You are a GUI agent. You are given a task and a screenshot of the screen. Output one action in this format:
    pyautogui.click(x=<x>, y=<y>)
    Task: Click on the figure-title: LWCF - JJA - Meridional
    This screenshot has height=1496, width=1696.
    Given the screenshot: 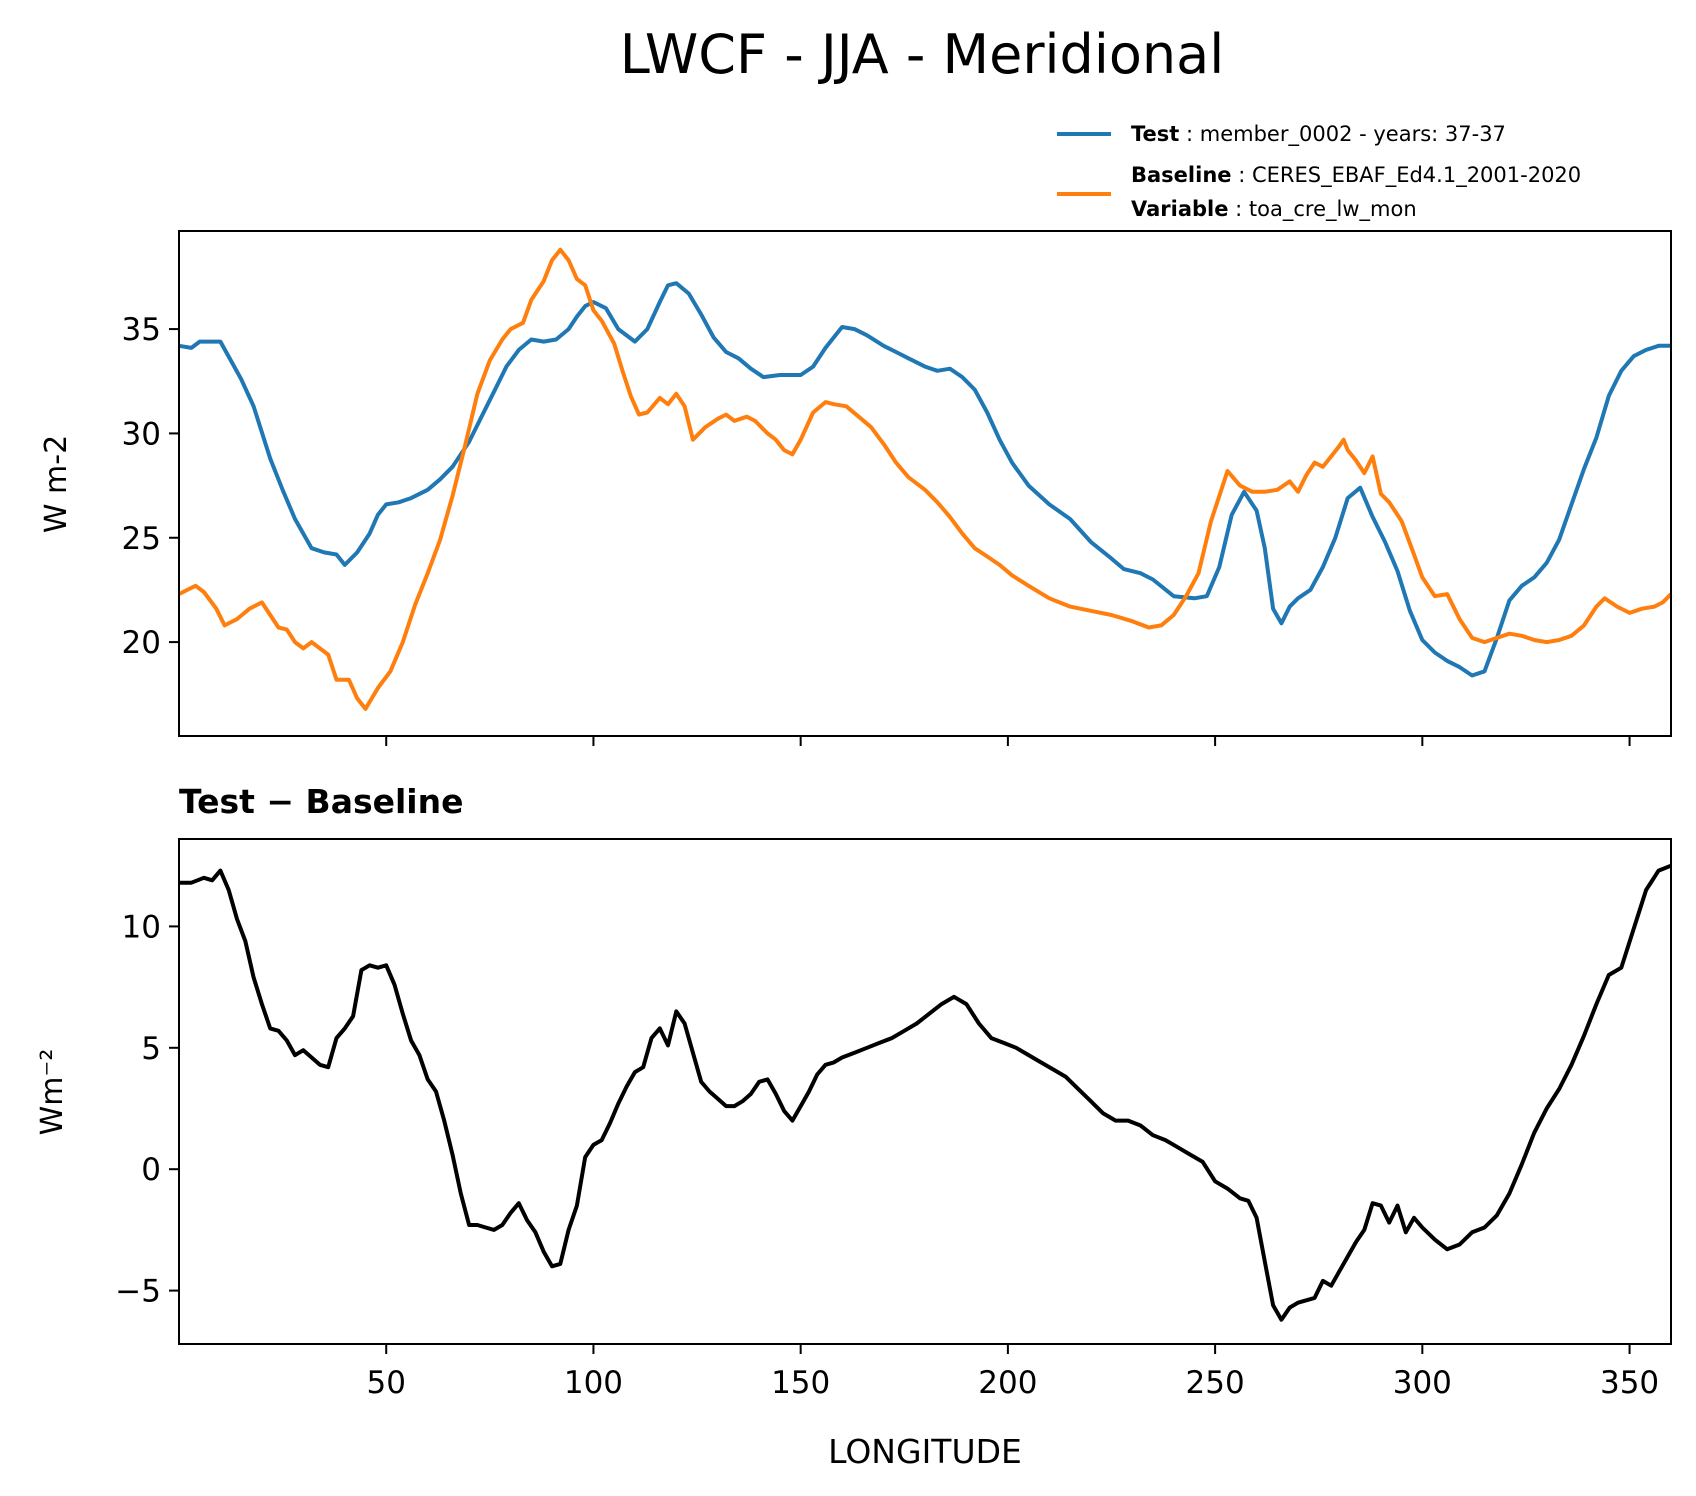 What is the action you would take?
    pyautogui.click(x=922, y=54)
    